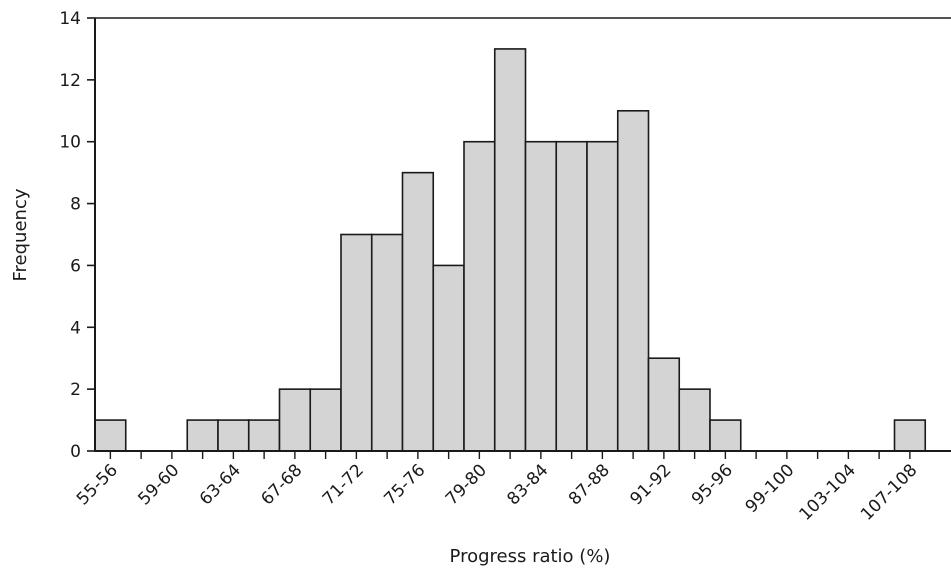 The width and height of the screenshot is (951, 574). Describe the element at coordinates (466, 484) in the screenshot. I see `x-tick-label: 79-80` at that location.